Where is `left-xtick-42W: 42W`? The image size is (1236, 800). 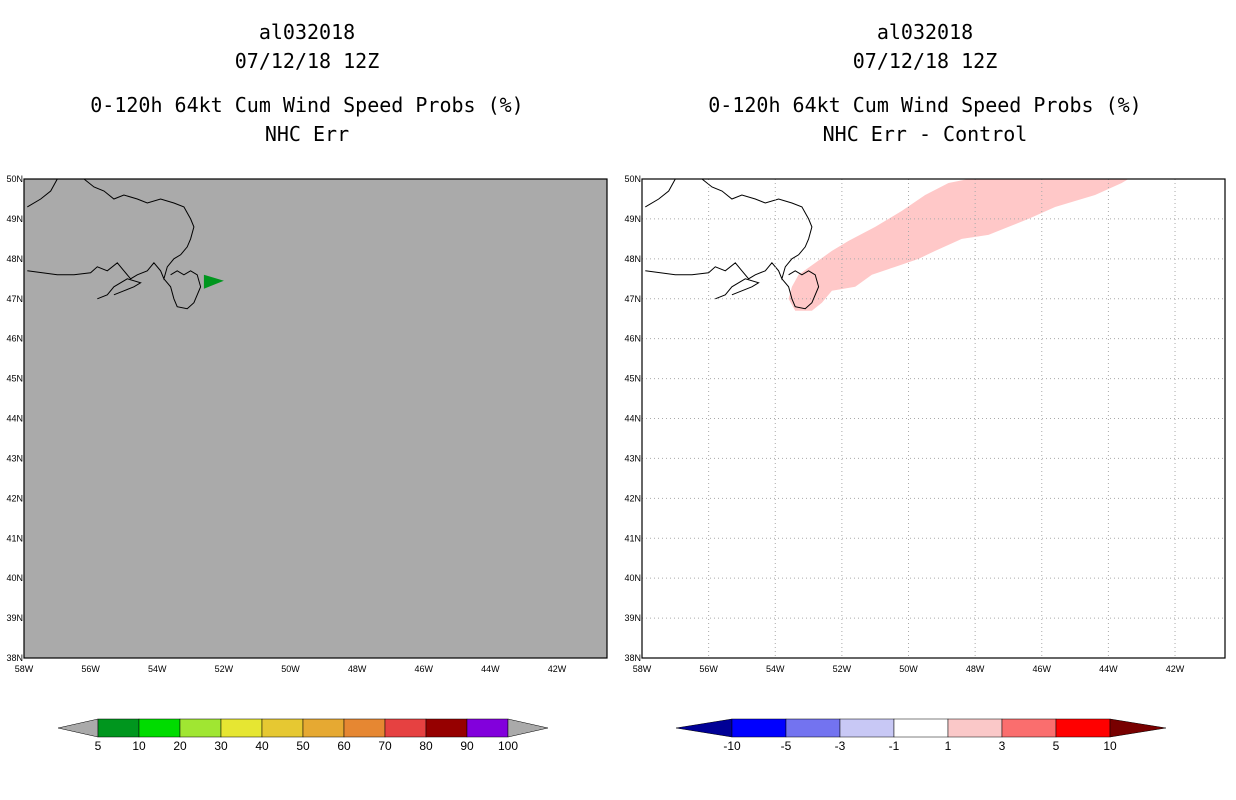 left-xtick-42W: 42W is located at coordinates (557, 669).